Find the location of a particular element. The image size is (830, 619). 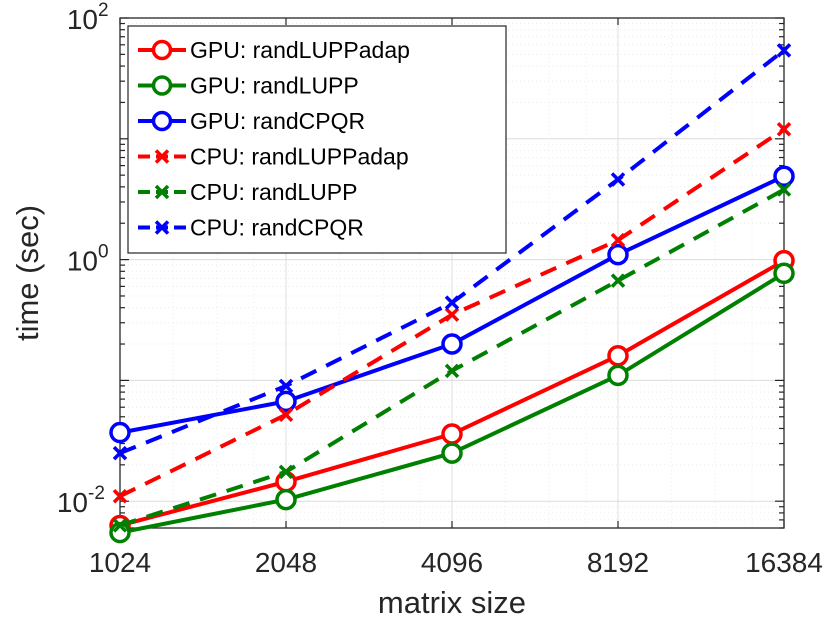

x-tick-label: 4096 is located at coordinates (452, 562).